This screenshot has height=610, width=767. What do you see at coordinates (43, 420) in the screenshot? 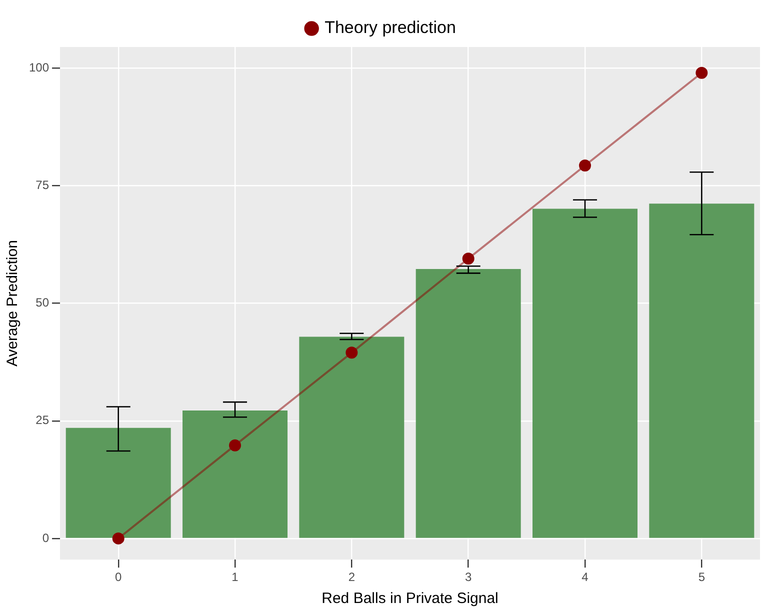
I see `y-tick-label: 25` at bounding box center [43, 420].